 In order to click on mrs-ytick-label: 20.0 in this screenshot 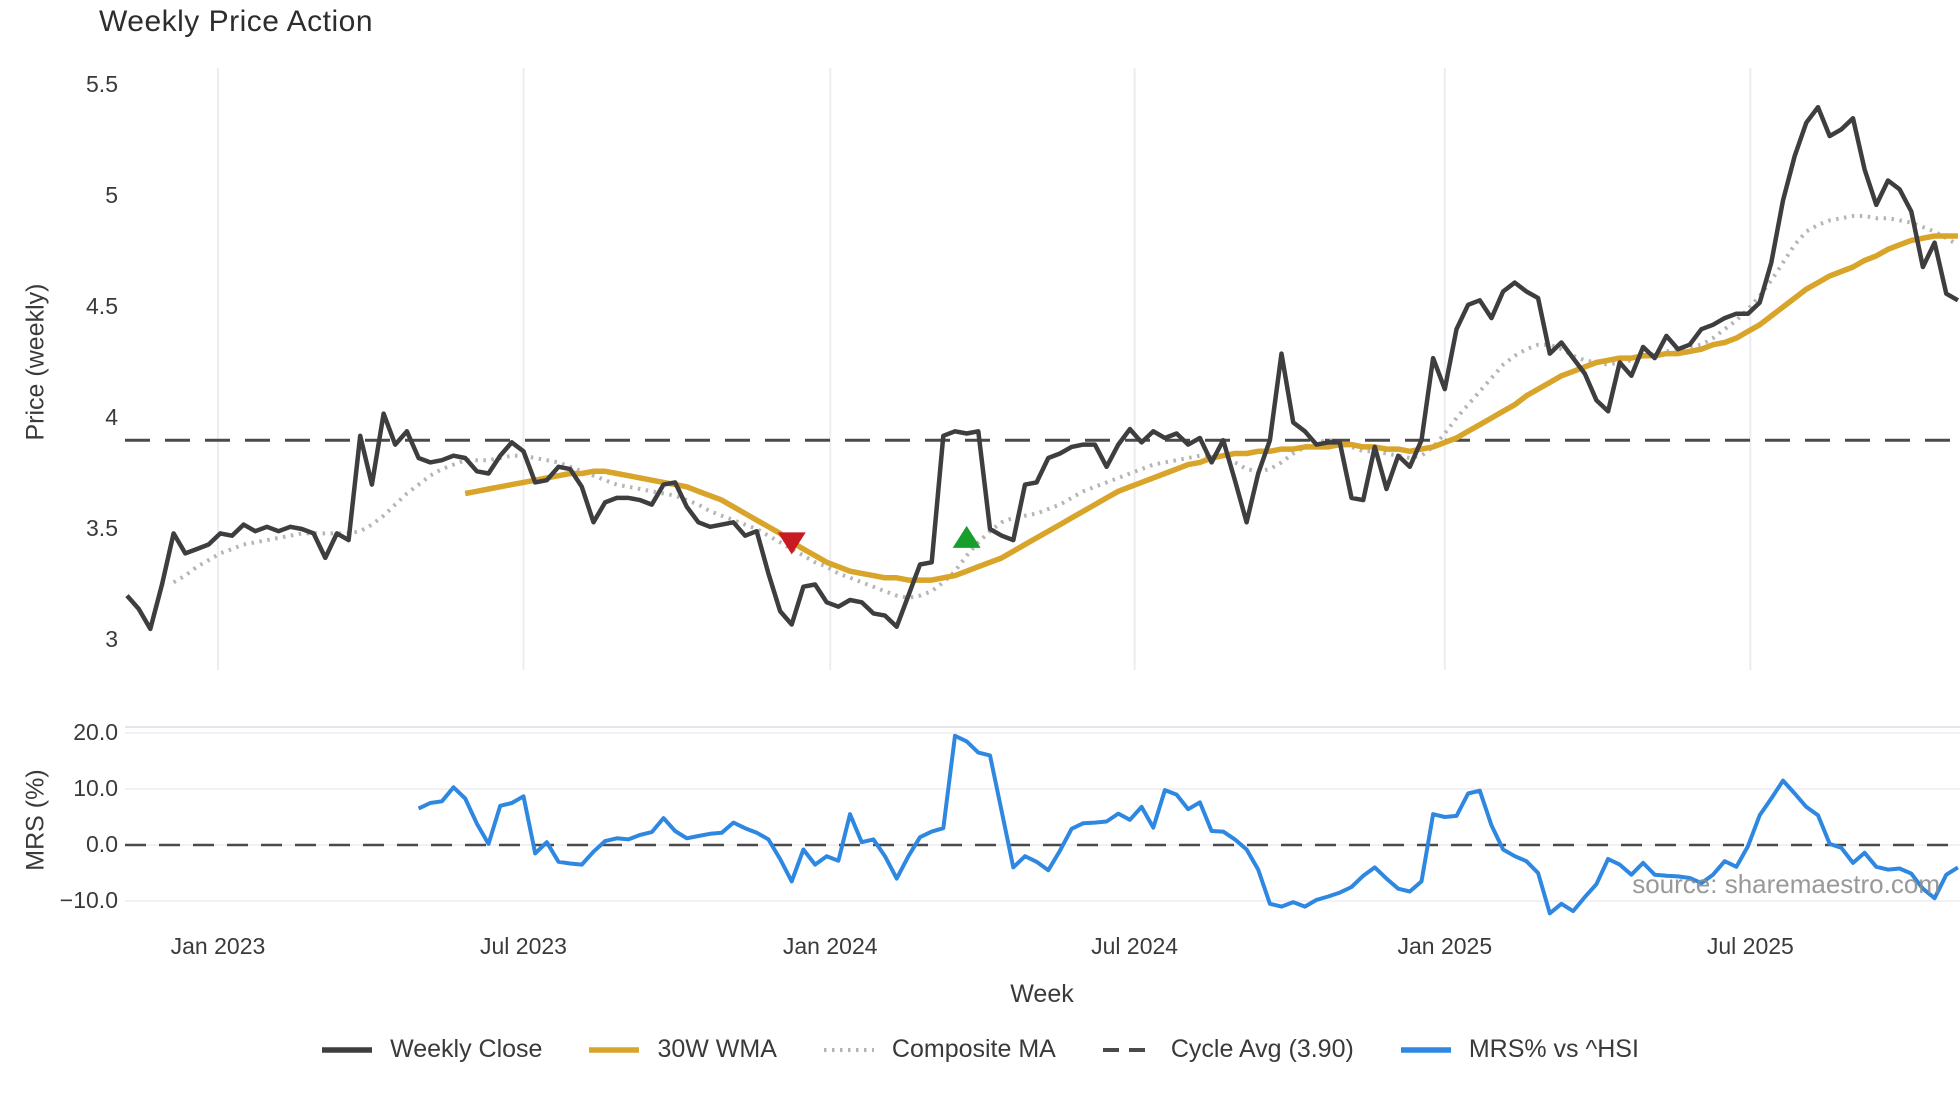, I will do `click(95, 731)`.